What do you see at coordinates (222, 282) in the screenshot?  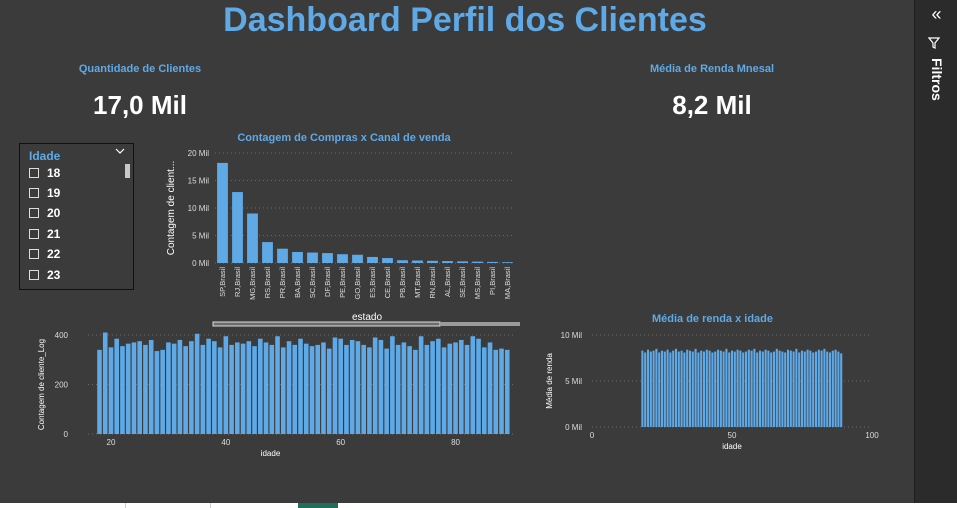 I see `x-tick-label: SP,Brasil` at bounding box center [222, 282].